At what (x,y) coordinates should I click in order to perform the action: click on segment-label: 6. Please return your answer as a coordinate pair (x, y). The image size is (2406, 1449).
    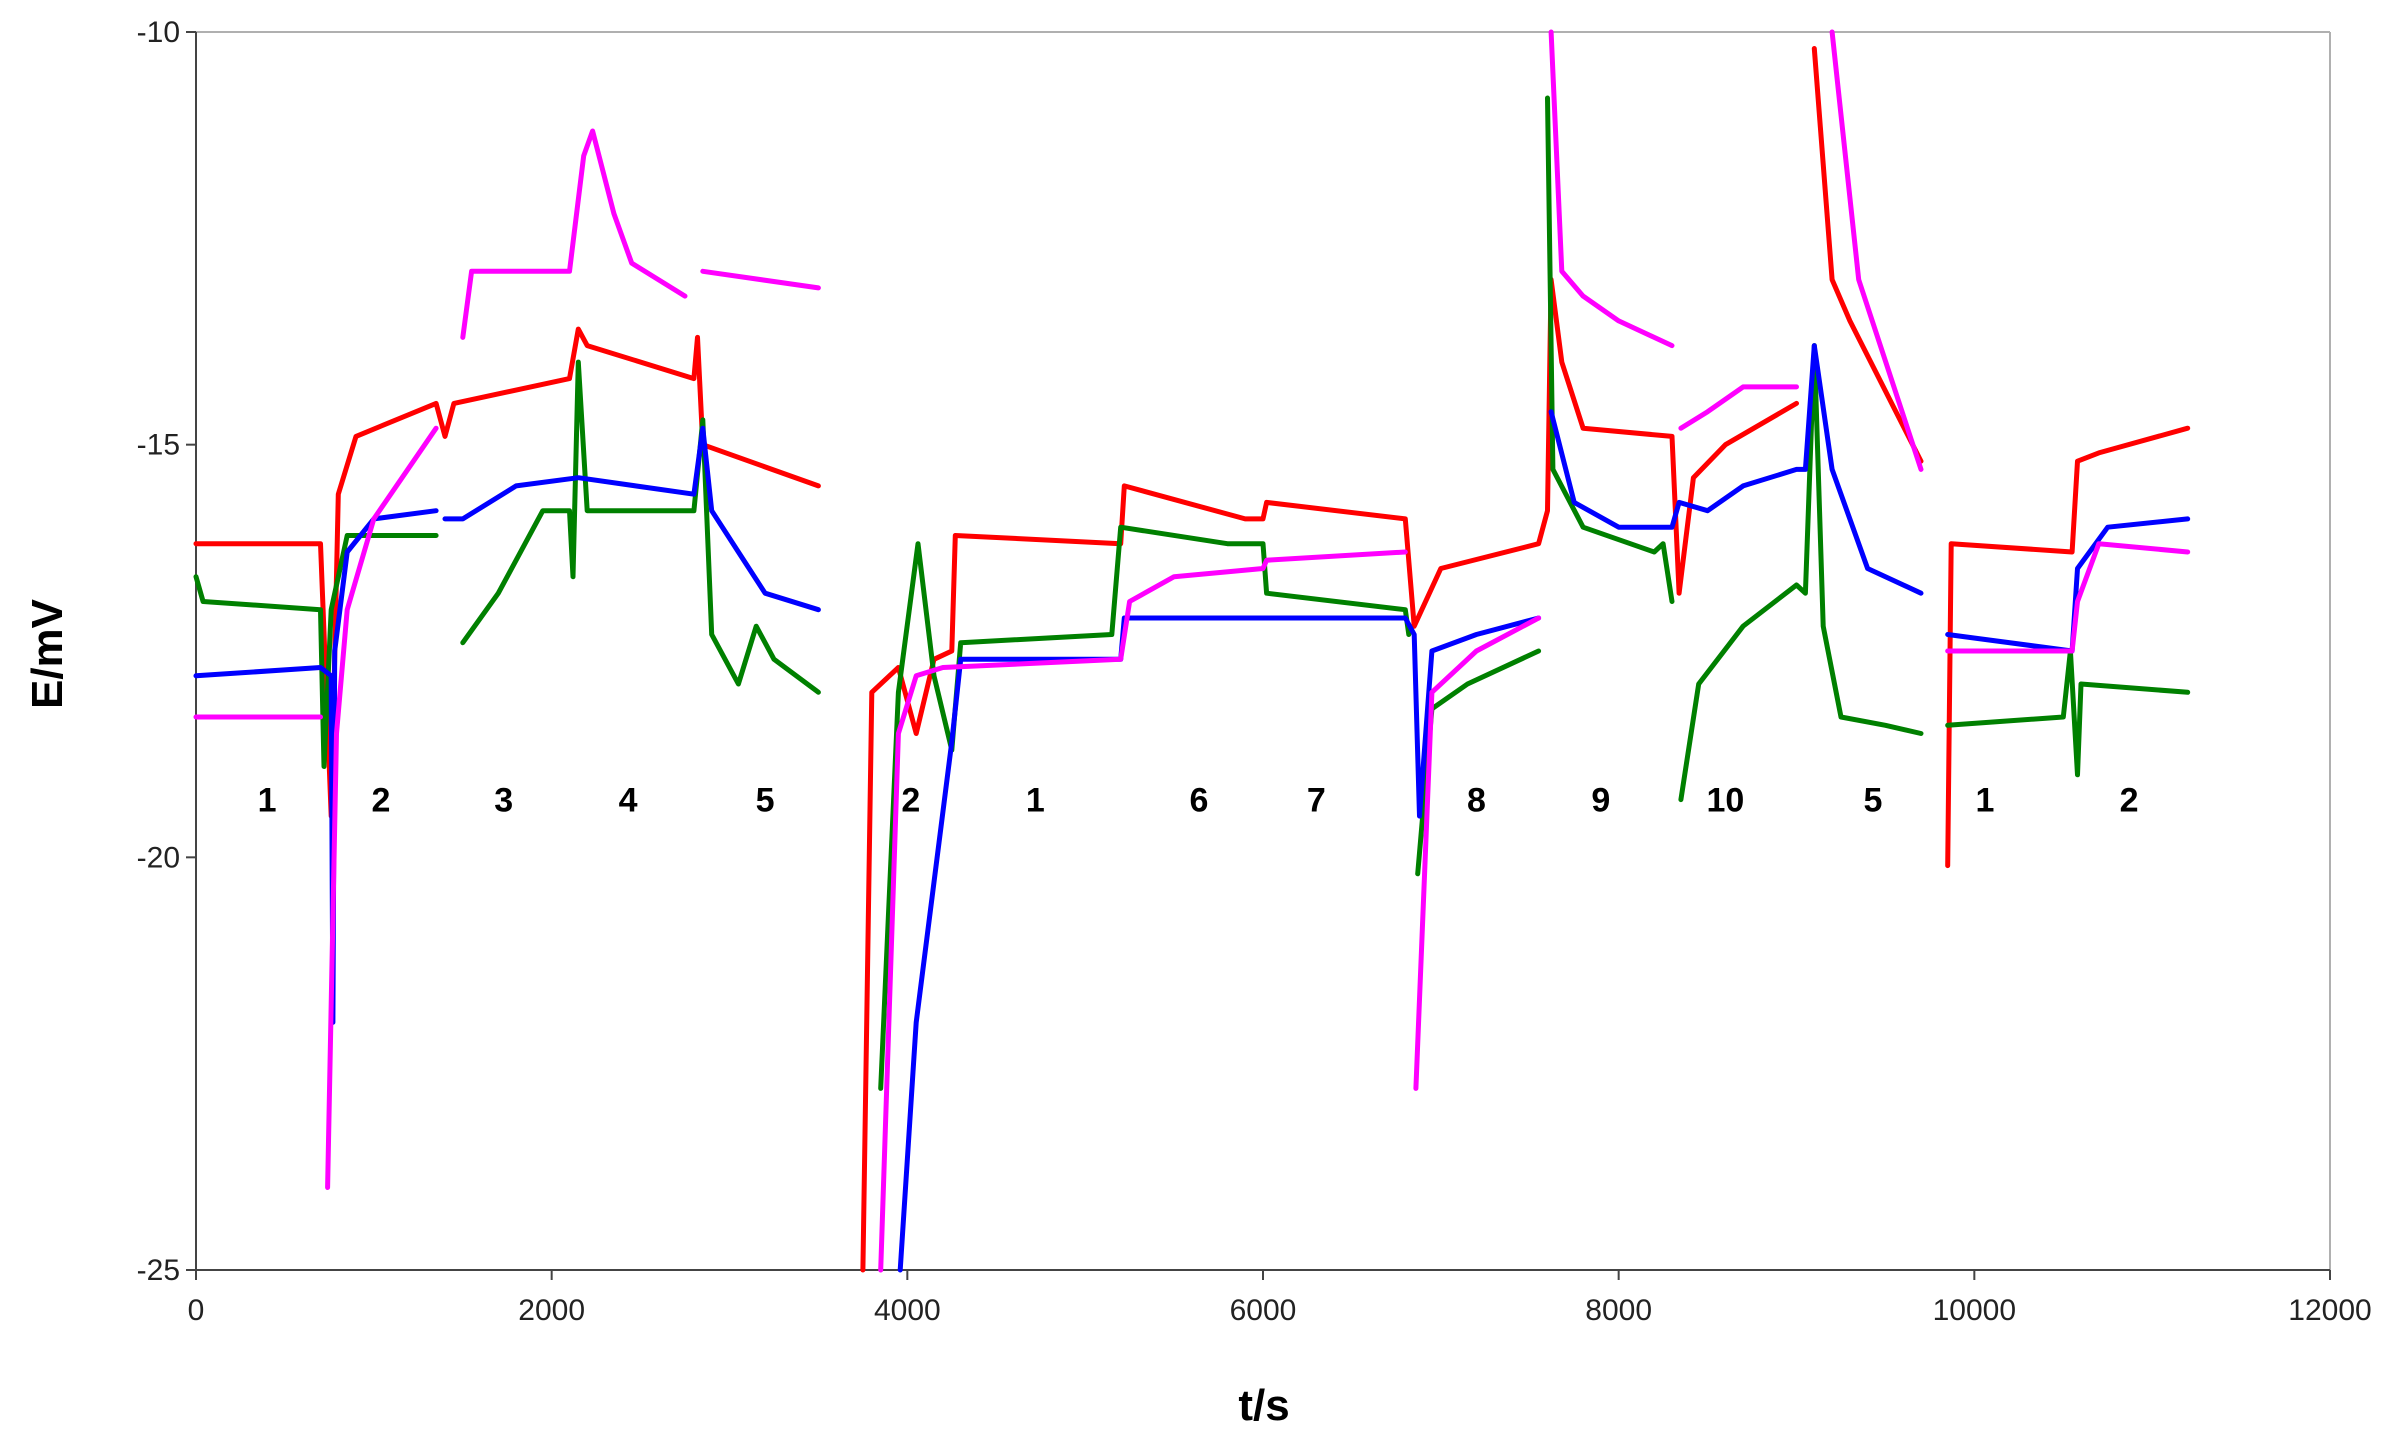
    Looking at the image, I should click on (1199, 801).